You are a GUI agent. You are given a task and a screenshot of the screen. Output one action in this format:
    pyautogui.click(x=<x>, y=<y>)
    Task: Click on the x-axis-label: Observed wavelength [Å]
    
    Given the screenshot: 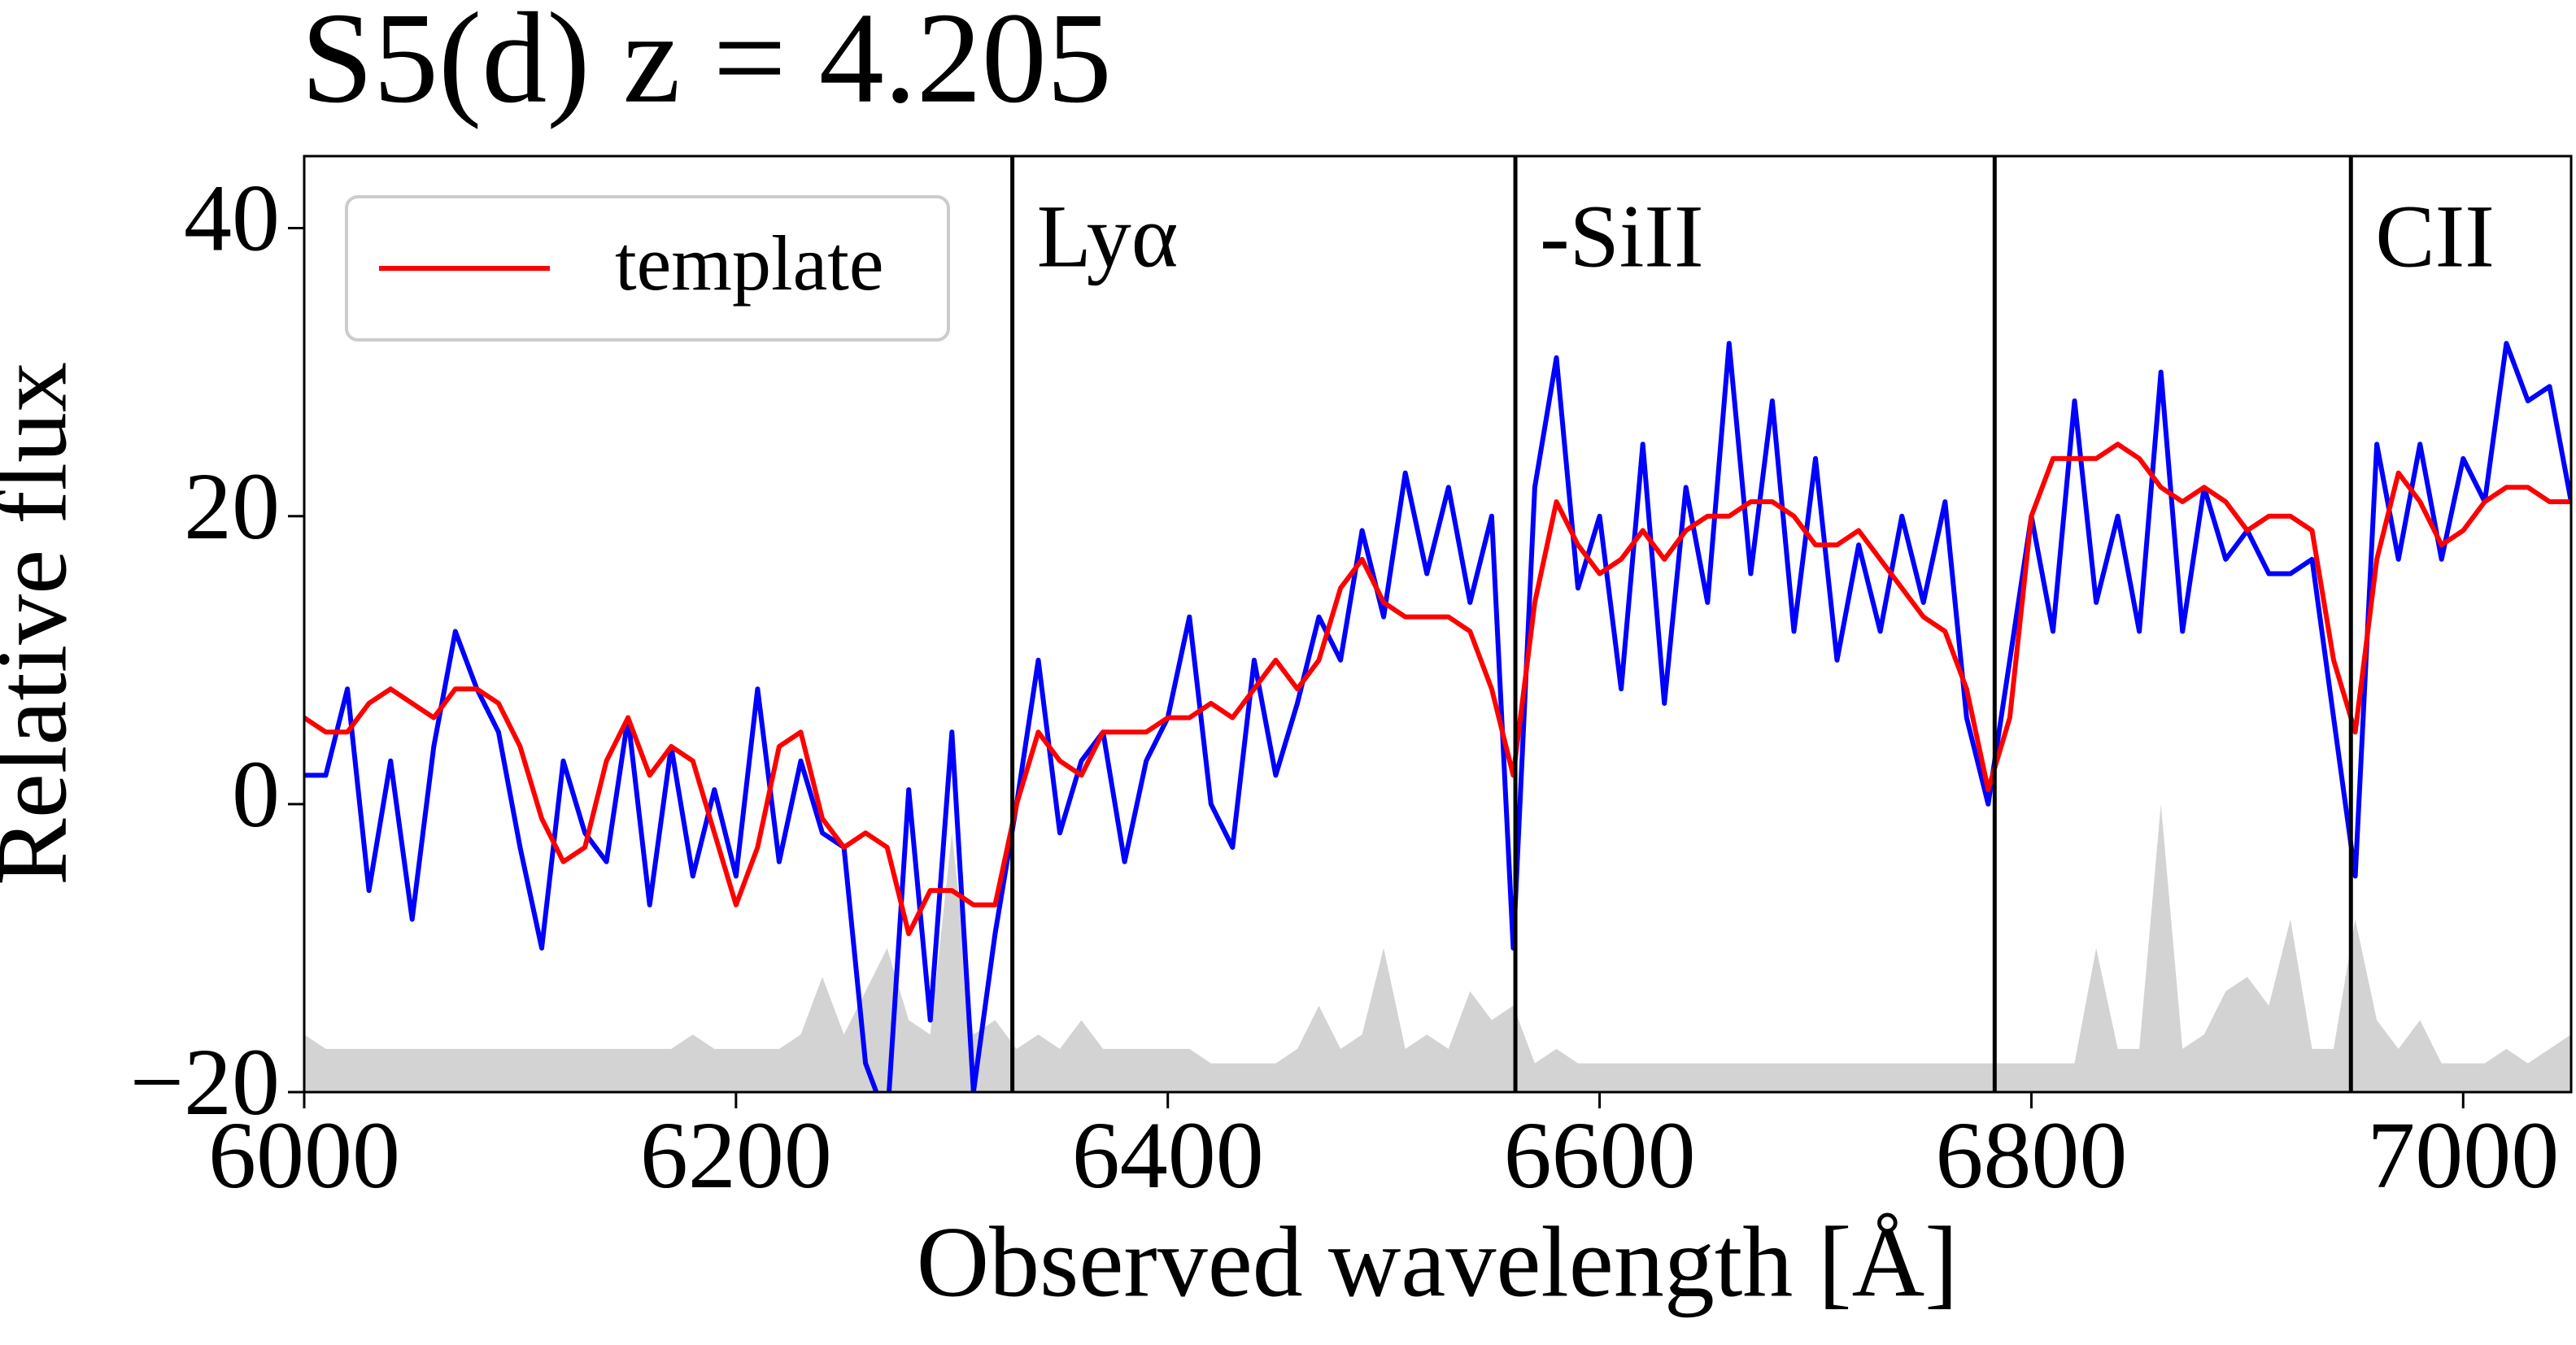 What is the action you would take?
    pyautogui.click(x=1438, y=1262)
    